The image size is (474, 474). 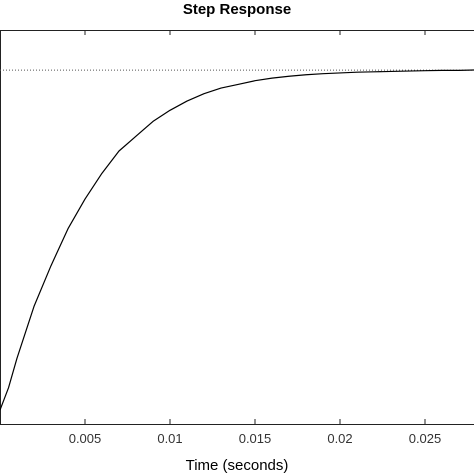 I want to click on x-tick-label: 0.015, so click(x=255, y=438).